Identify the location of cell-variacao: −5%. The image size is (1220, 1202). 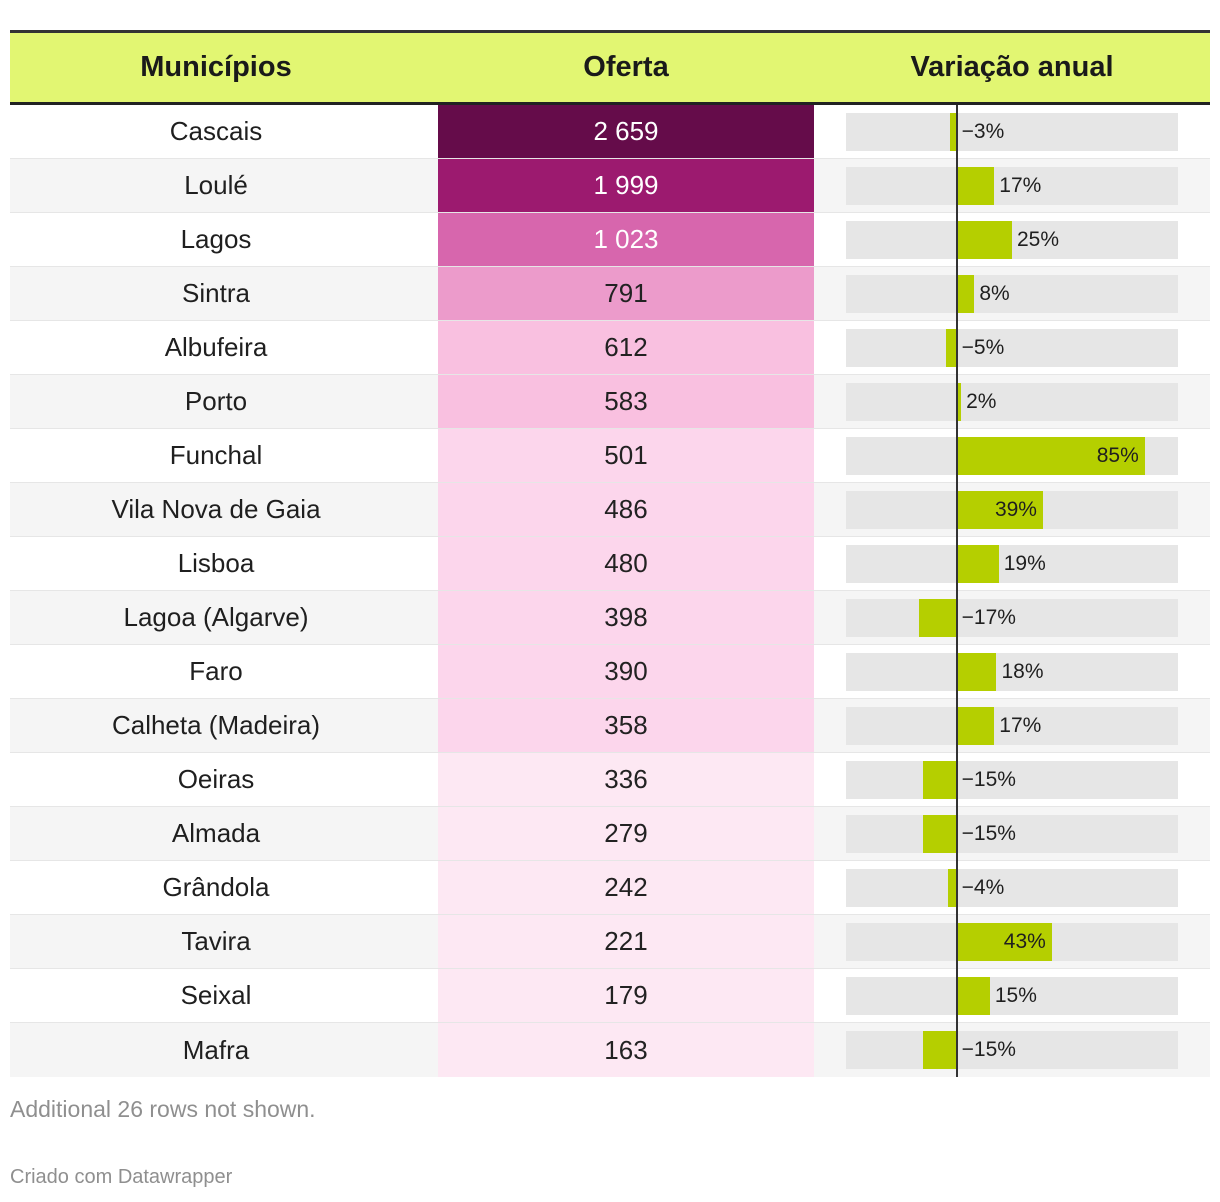
(1012, 347).